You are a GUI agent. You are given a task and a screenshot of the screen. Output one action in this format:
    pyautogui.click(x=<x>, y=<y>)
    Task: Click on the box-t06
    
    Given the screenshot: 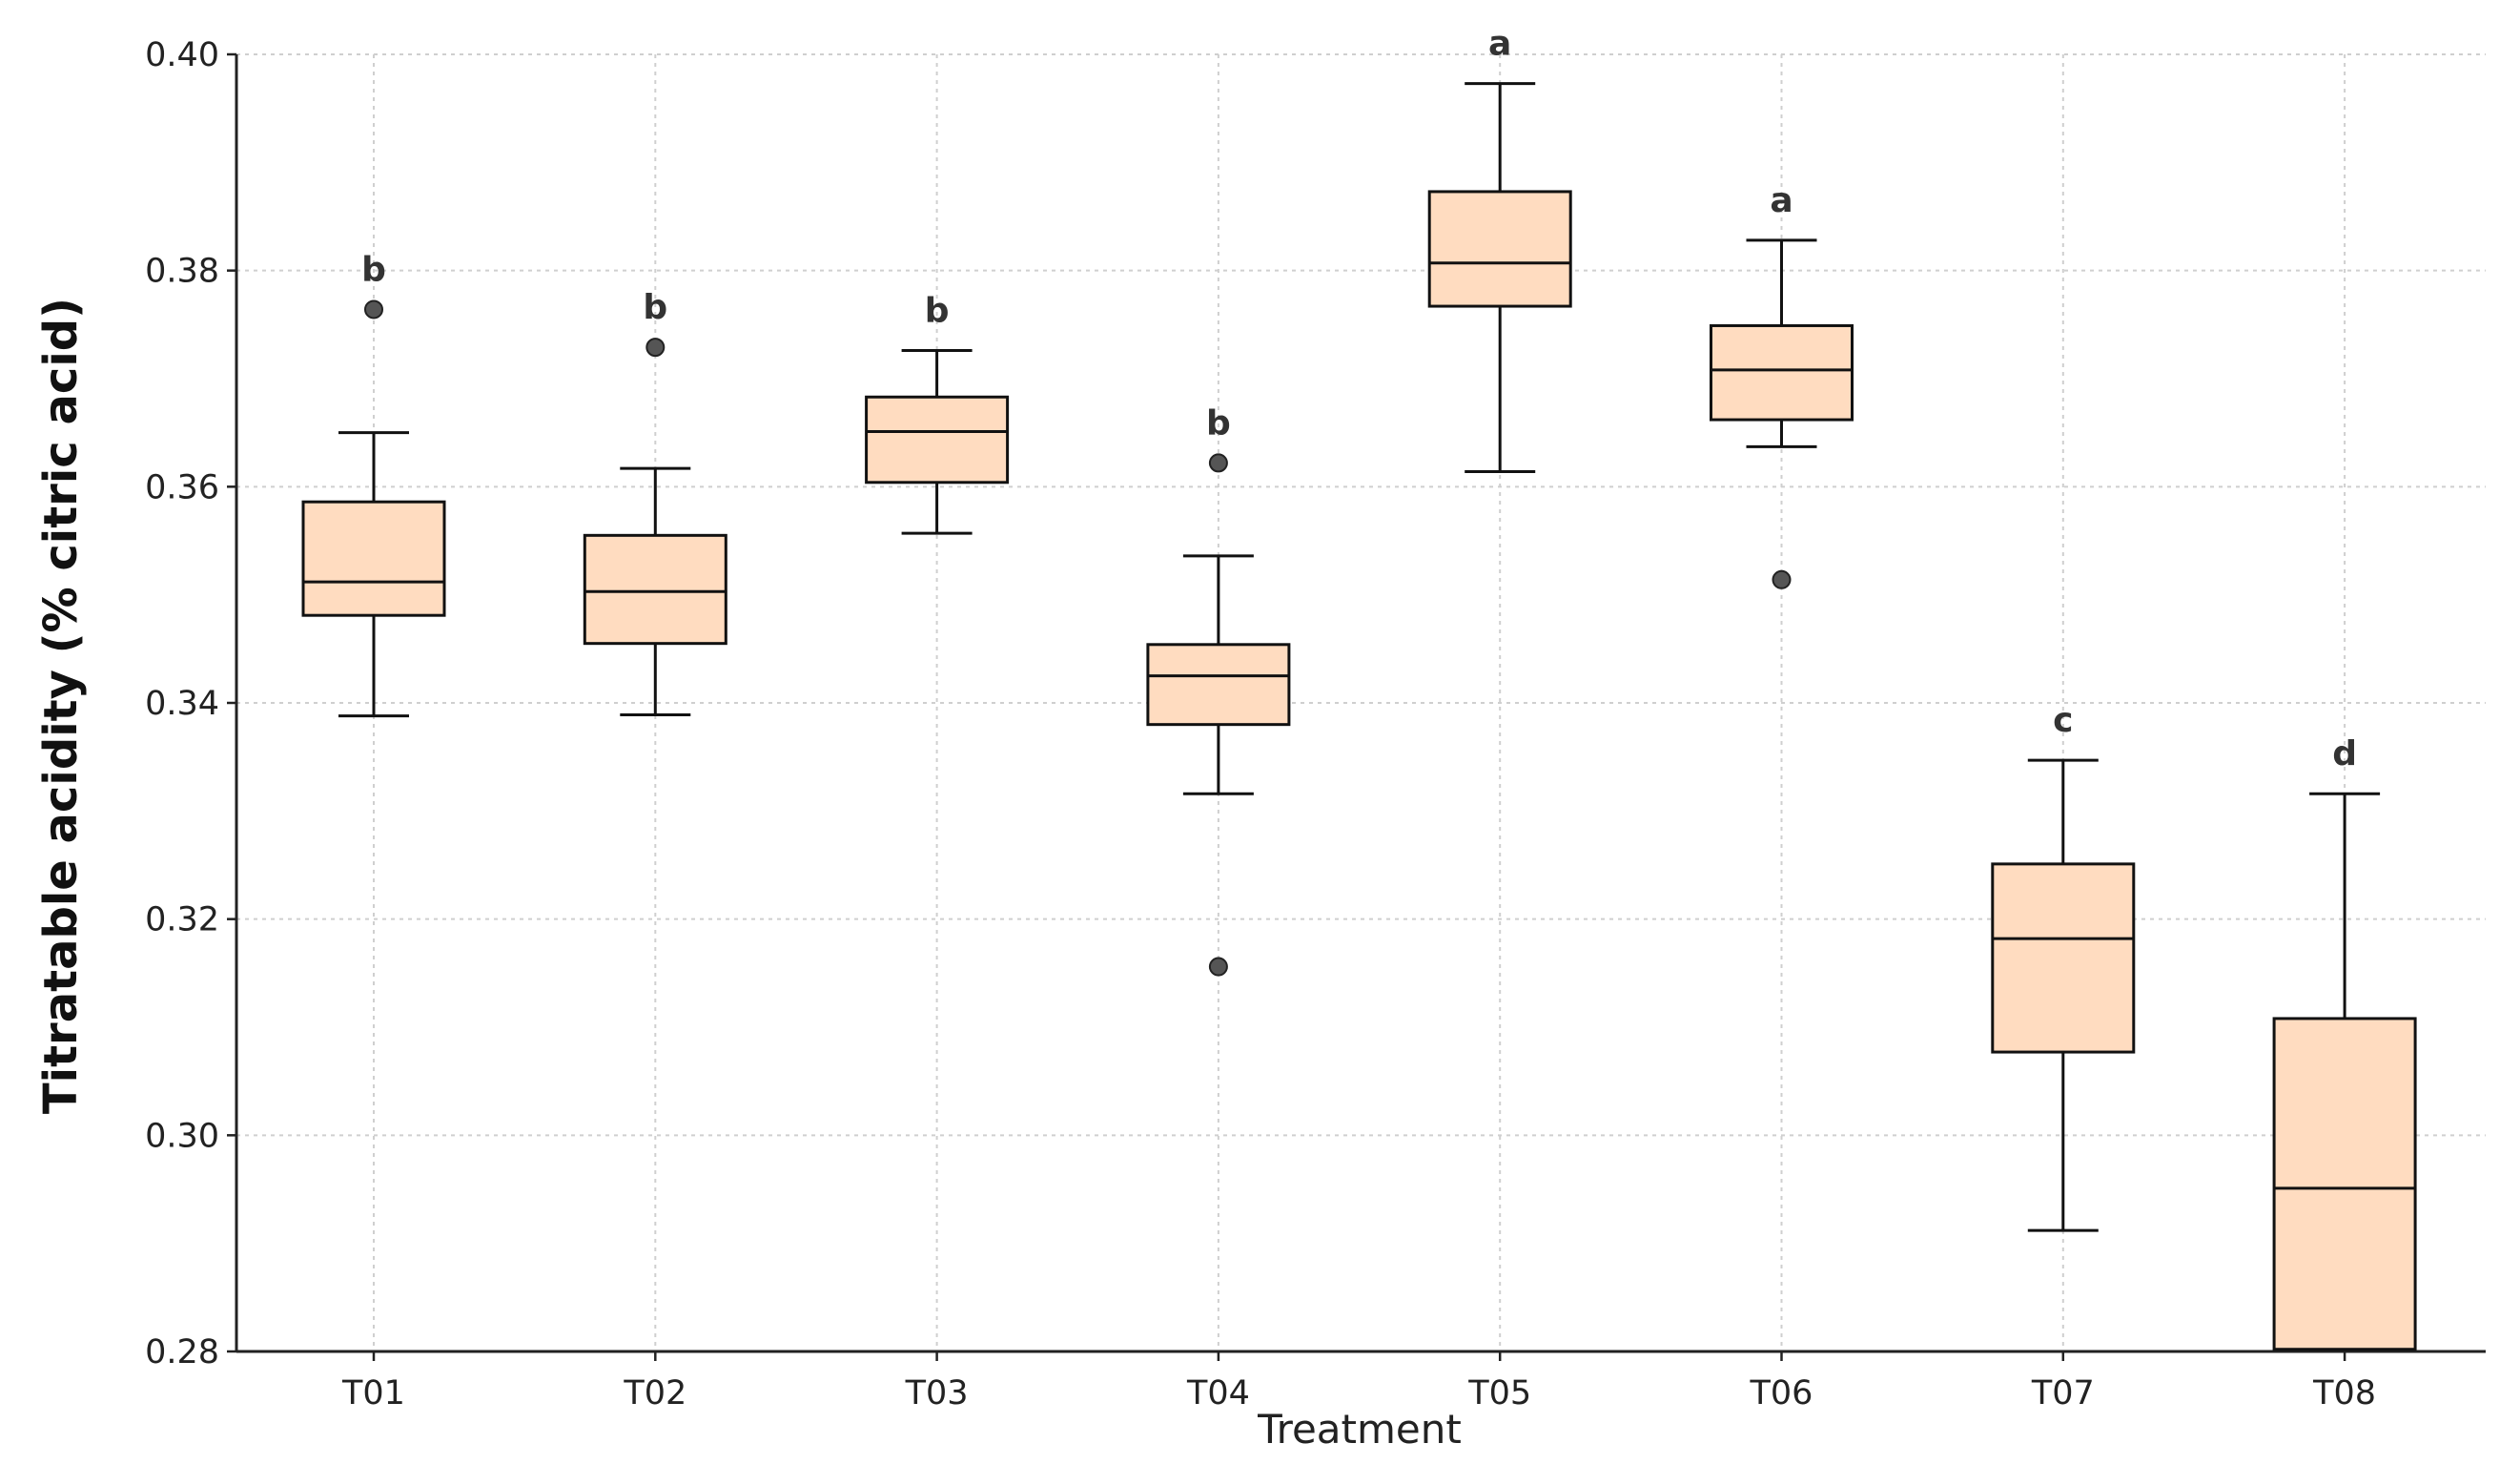 What is the action you would take?
    pyautogui.click(x=1782, y=413)
    